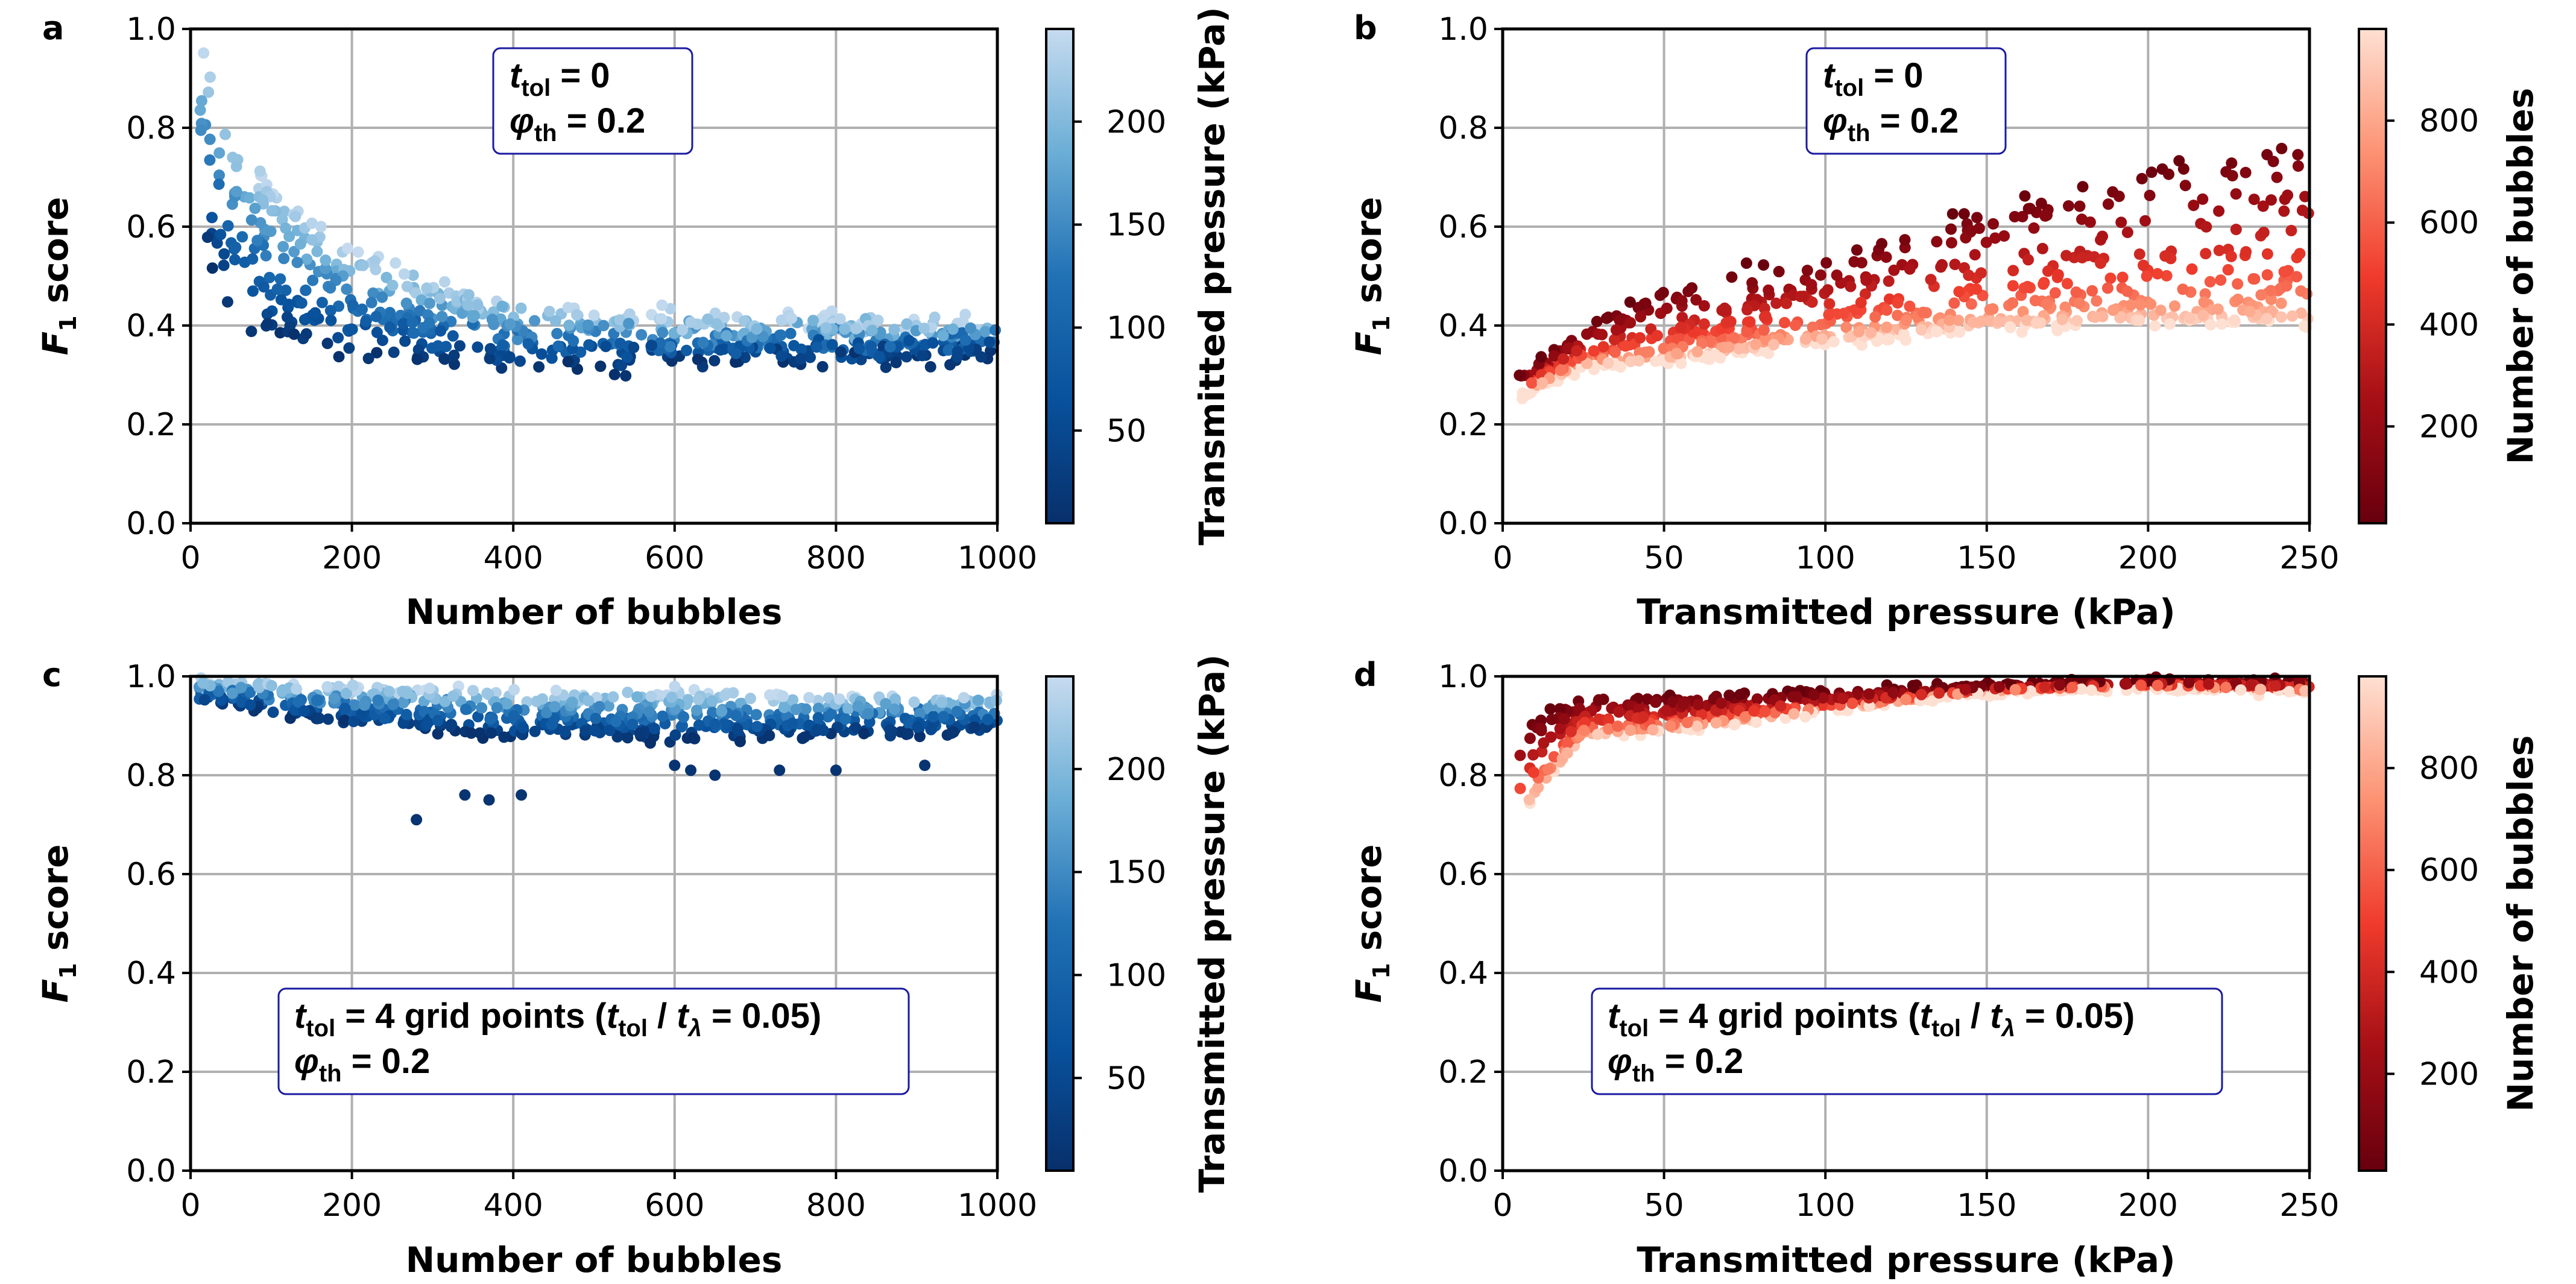  I want to click on panel-d-colorbar-ticks: 200 400 600 800, so click(2432, 921).